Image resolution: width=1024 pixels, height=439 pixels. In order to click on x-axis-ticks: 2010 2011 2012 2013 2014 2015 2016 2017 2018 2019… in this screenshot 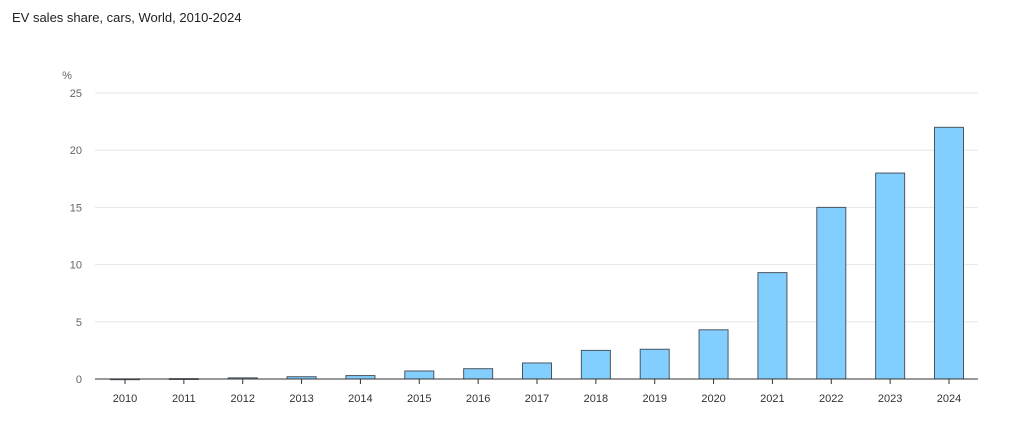, I will do `click(537, 392)`.